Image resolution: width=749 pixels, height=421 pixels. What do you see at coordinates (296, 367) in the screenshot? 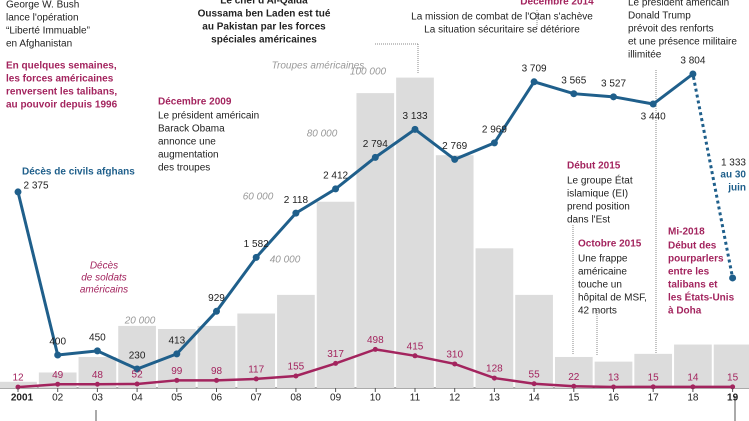
I see `value-label: 155` at bounding box center [296, 367].